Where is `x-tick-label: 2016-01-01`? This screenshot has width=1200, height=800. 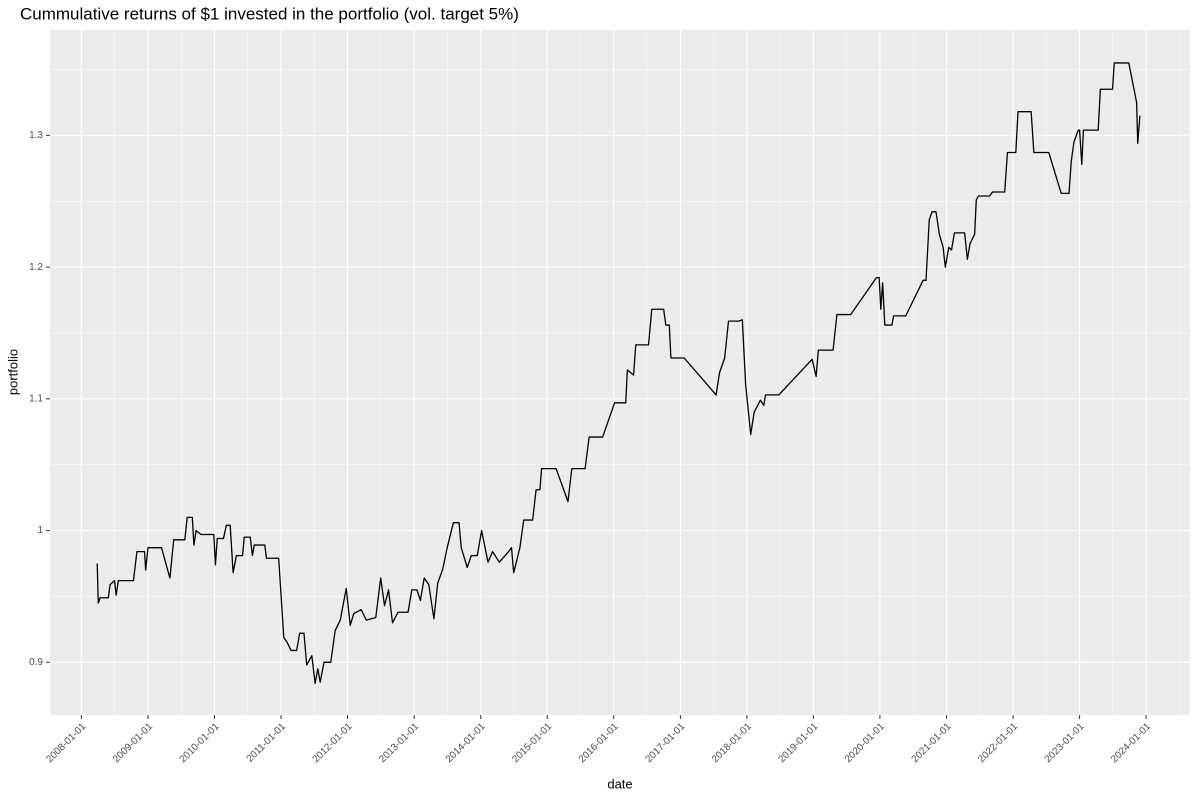 x-tick-label: 2016-01-01 is located at coordinates (599, 743).